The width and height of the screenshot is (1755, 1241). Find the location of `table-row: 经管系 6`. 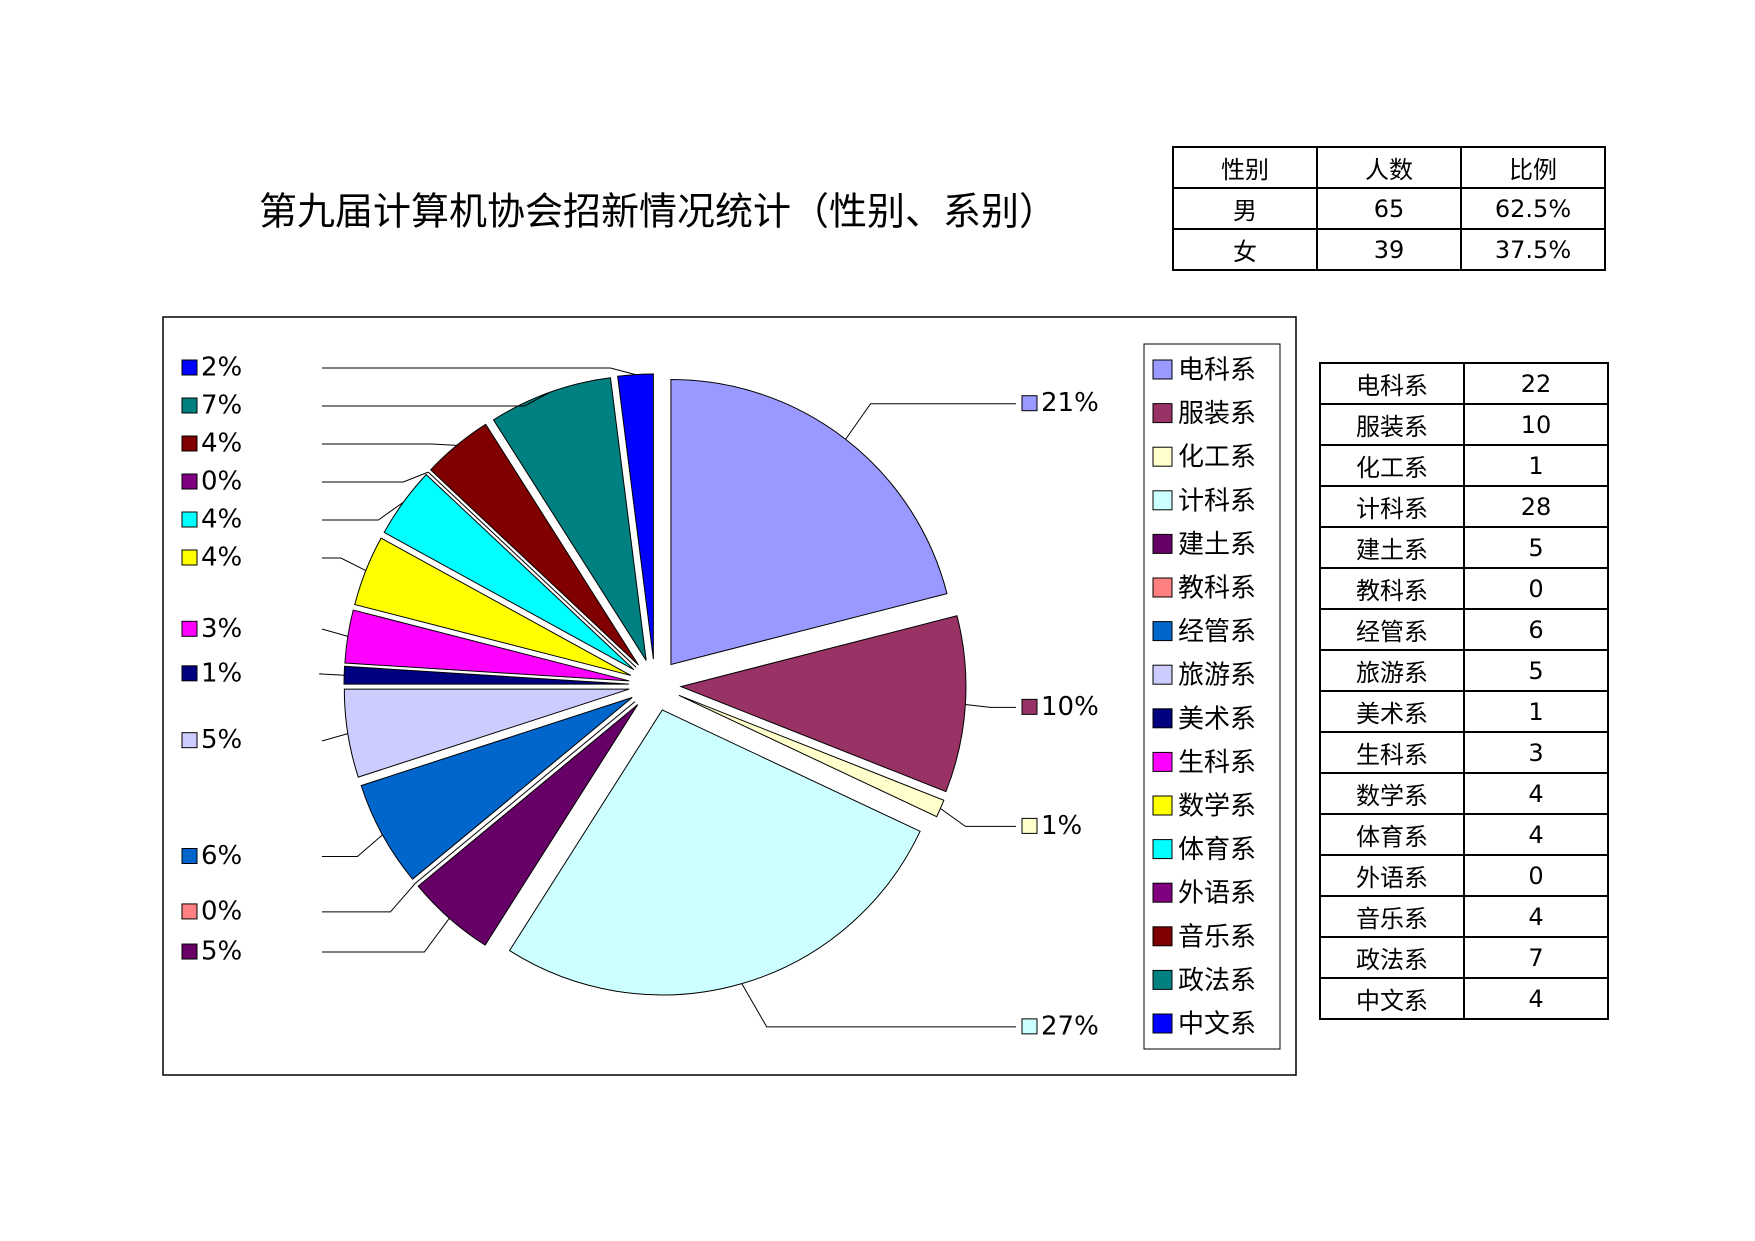

table-row: 经管系 6 is located at coordinates (1464, 629).